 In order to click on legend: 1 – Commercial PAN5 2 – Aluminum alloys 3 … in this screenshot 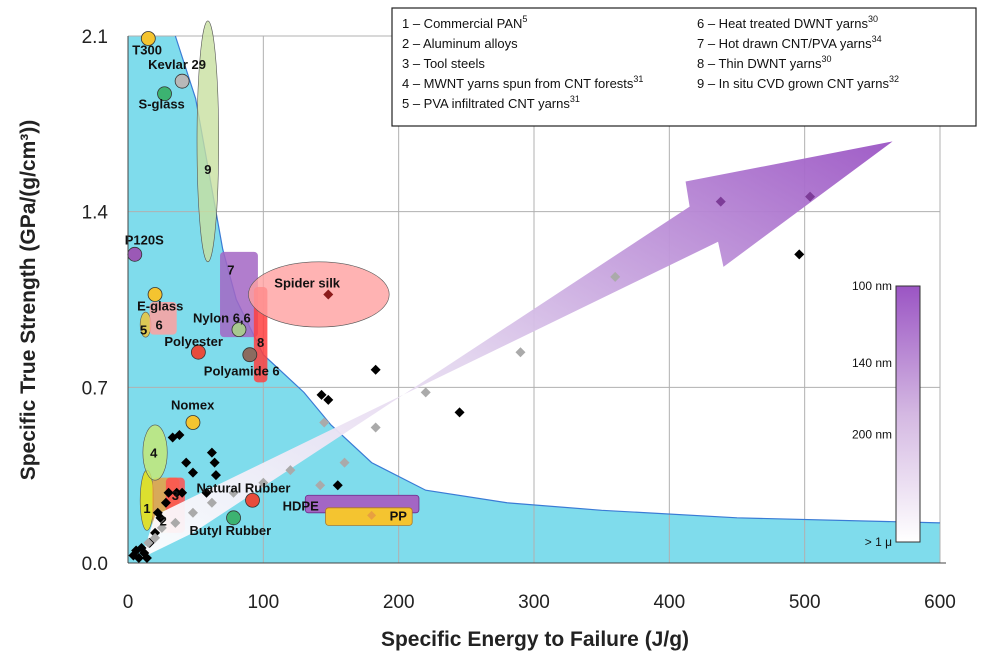, I will do `click(684, 67)`.